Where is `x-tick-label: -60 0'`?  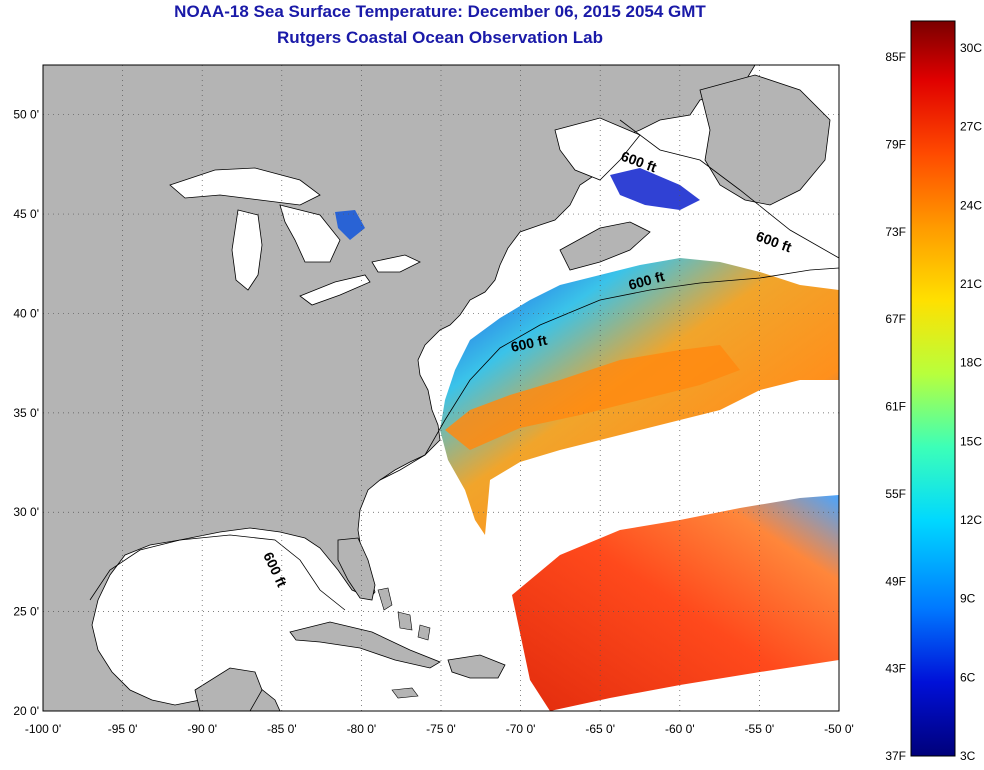 x-tick-label: -60 0' is located at coordinates (680, 729).